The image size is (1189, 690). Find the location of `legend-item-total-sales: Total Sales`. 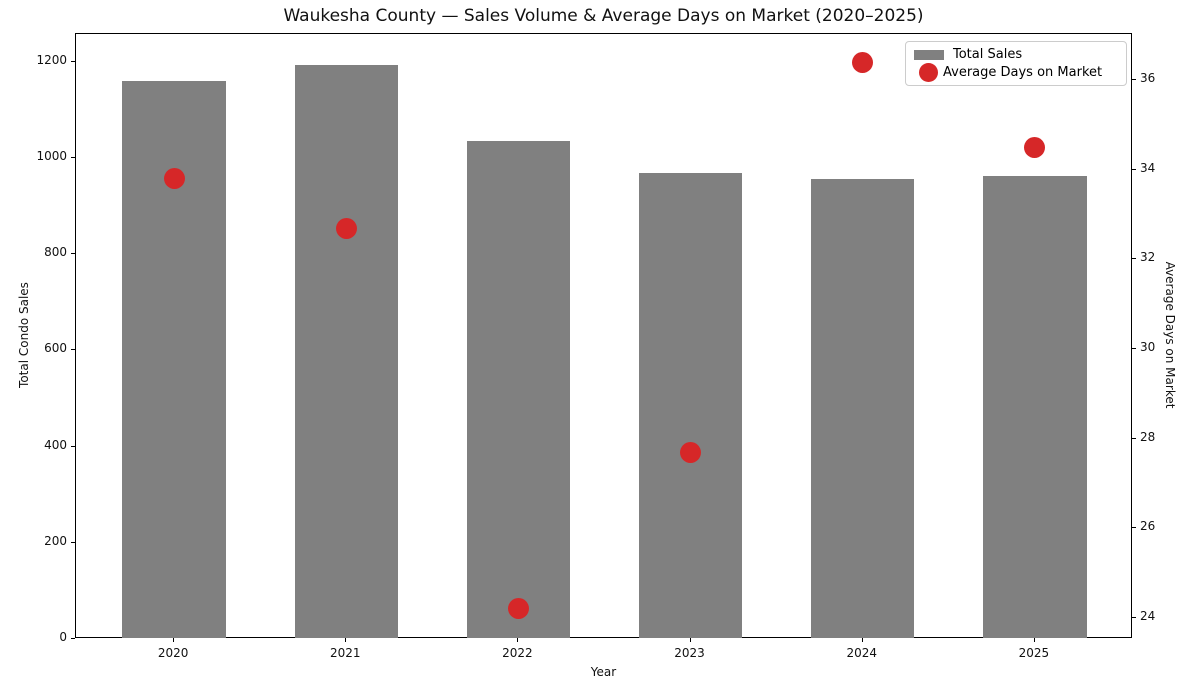

legend-item-total-sales: Total Sales is located at coordinates (1015, 55).